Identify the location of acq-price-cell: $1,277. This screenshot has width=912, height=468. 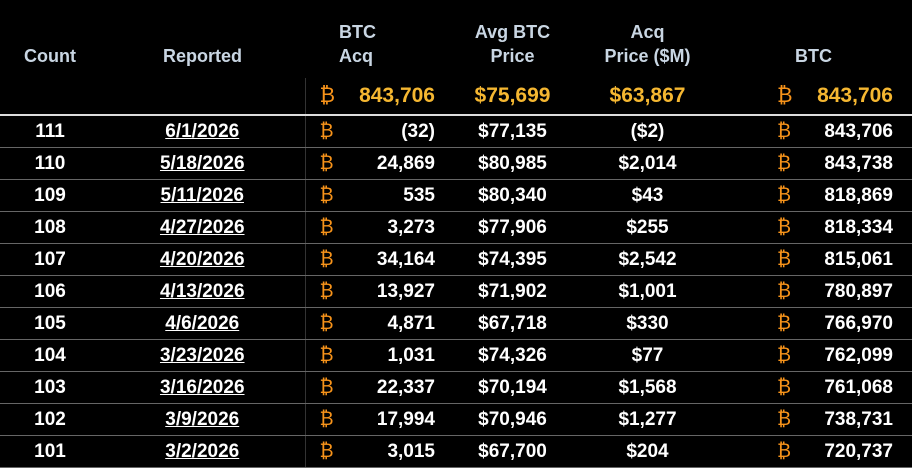
(647, 419).